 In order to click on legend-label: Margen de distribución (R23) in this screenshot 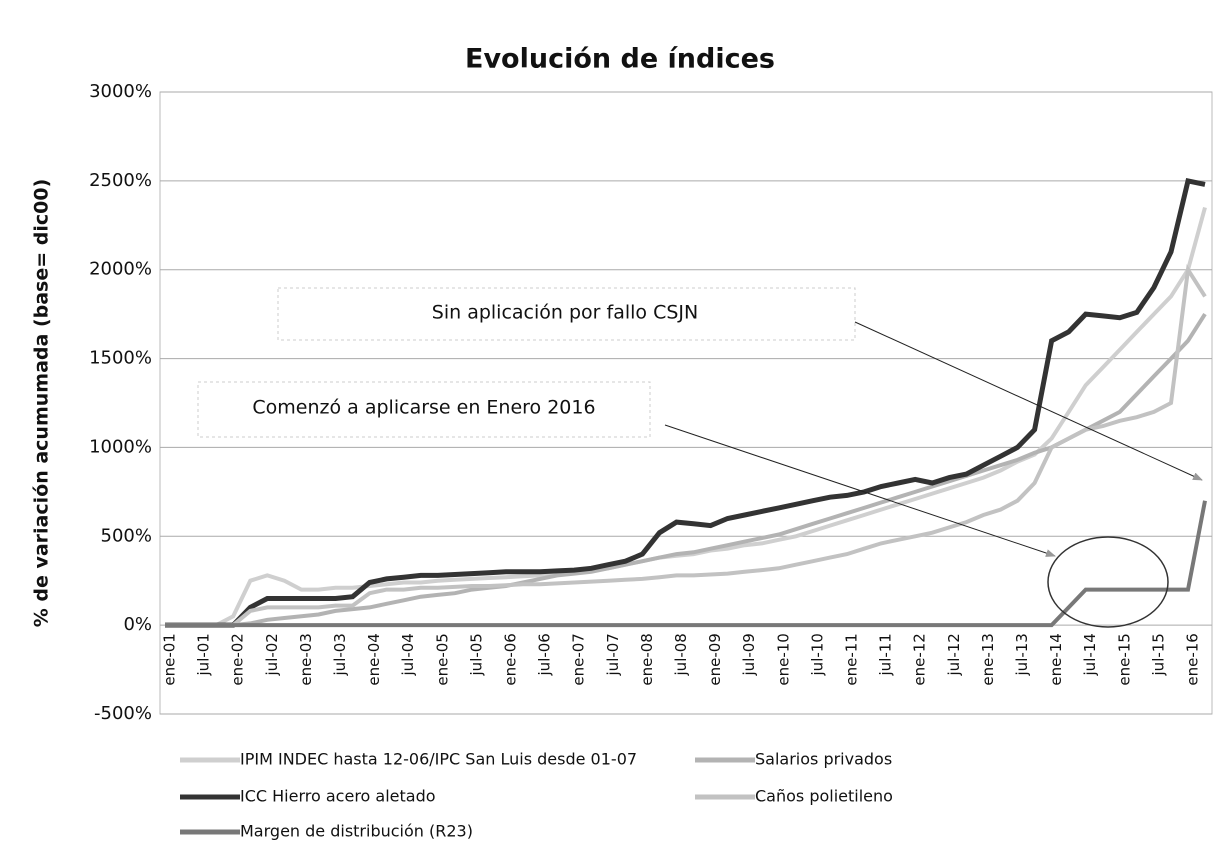, I will do `click(356, 831)`.